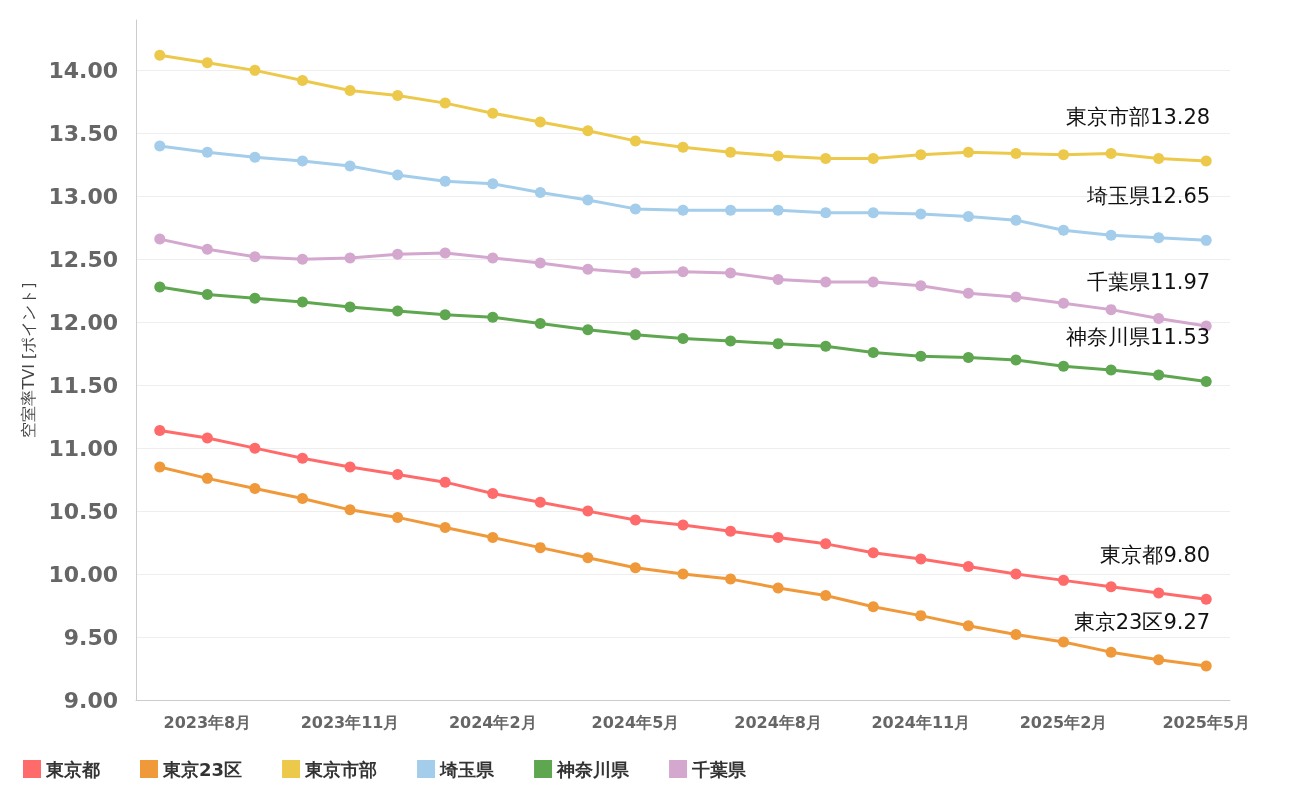 The height and width of the screenshot is (799, 1293). Describe the element at coordinates (83, 70) in the screenshot. I see `y-tick-label: 14.00` at that location.